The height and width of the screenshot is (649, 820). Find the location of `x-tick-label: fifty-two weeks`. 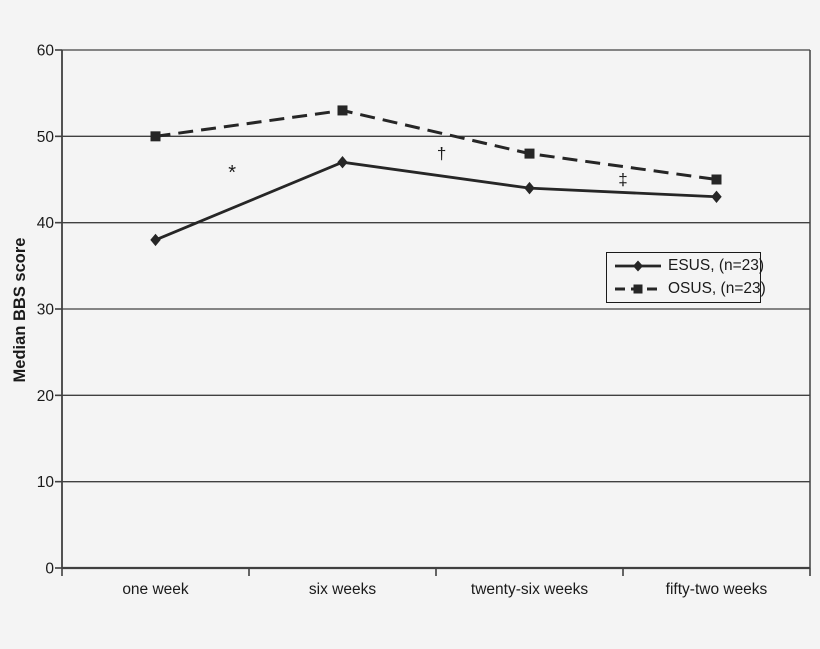

x-tick-label: fifty-two weeks is located at coordinates (717, 589).